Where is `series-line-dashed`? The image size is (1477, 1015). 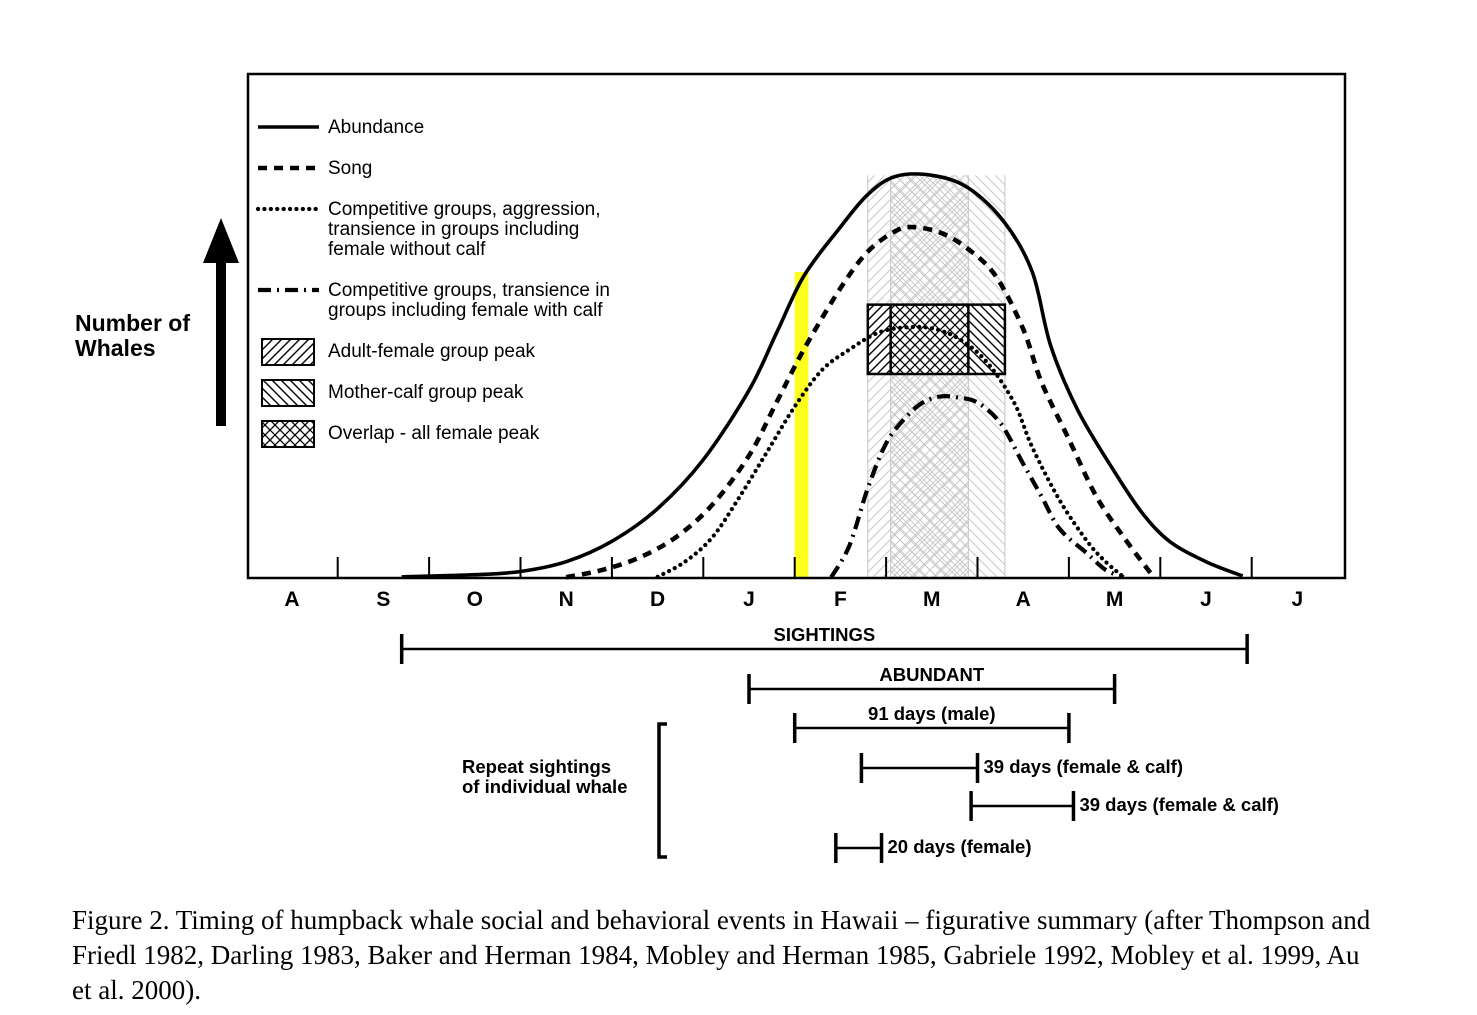 series-line-dashed is located at coordinates (859, 402).